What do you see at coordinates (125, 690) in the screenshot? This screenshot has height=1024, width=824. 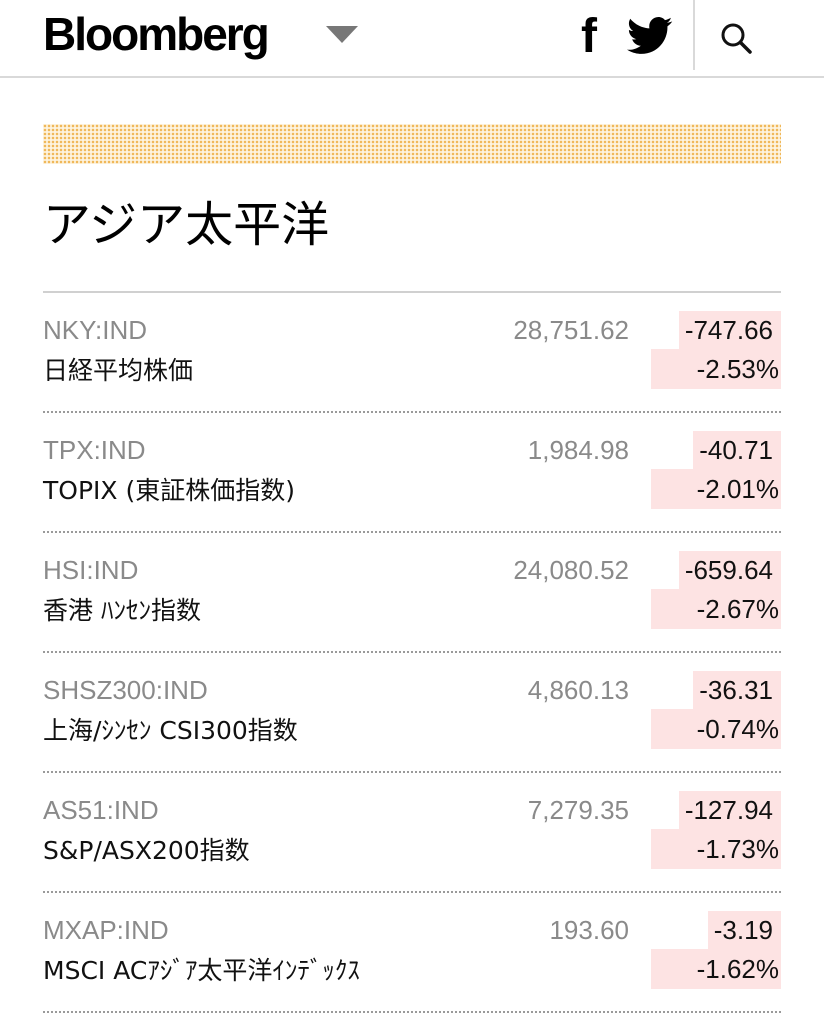 I see `ticker-code: SHSZ300:IND` at bounding box center [125, 690].